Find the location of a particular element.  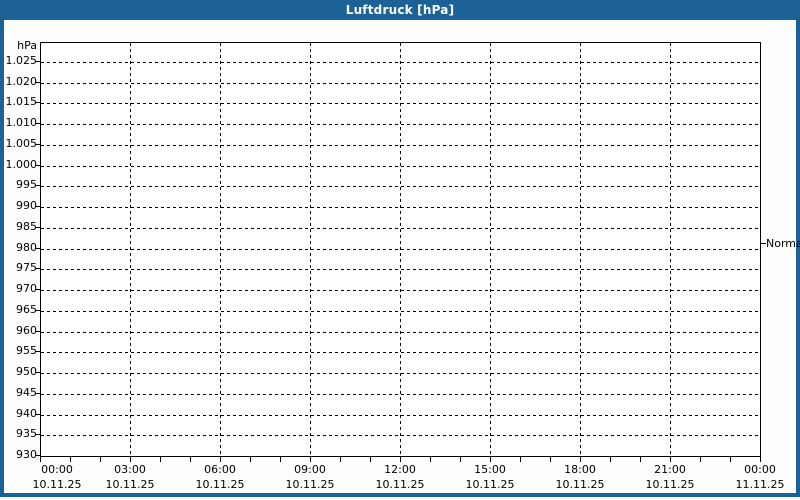

window-border-left is located at coordinates (2, 258).